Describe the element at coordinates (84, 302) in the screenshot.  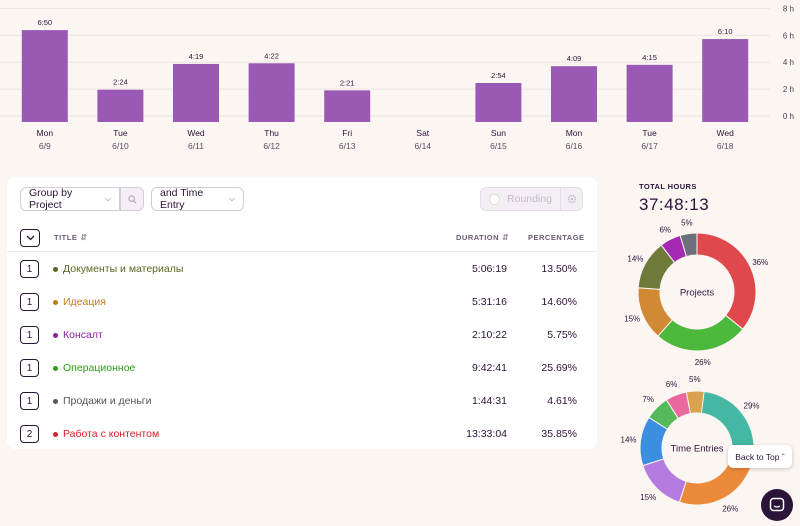
I see `project-name-text: Идеация` at that location.